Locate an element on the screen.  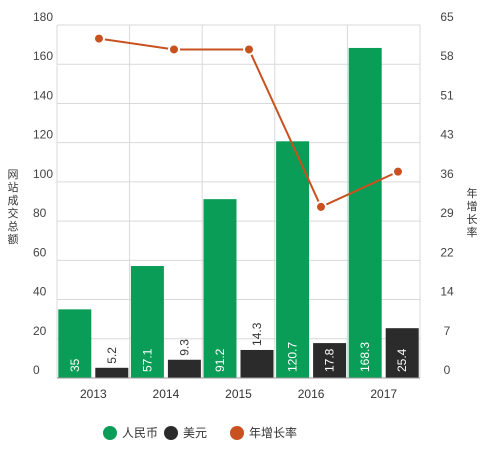
y-tick-label: 40 is located at coordinates (40, 292).